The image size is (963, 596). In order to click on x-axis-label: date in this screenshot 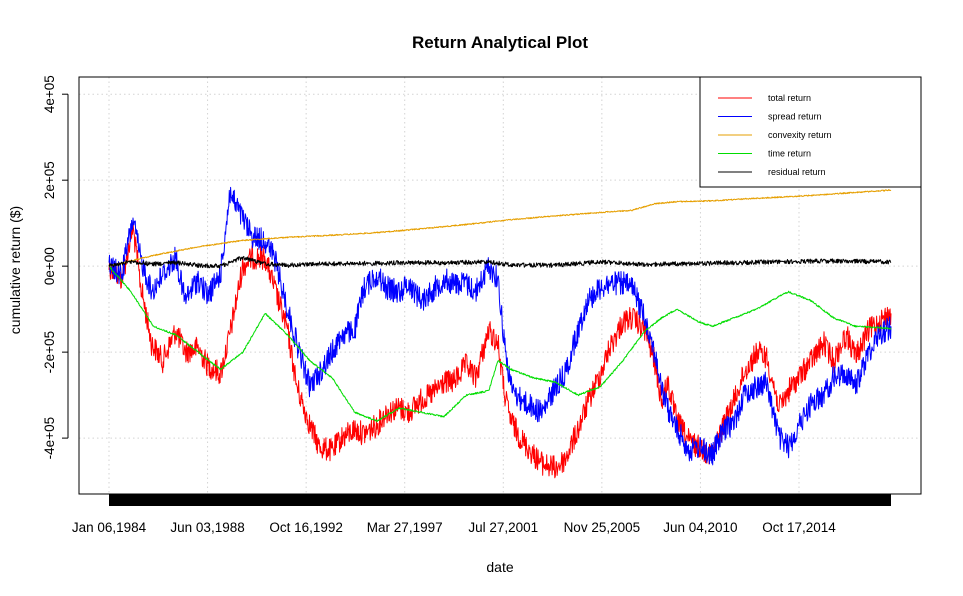, I will do `click(499, 567)`.